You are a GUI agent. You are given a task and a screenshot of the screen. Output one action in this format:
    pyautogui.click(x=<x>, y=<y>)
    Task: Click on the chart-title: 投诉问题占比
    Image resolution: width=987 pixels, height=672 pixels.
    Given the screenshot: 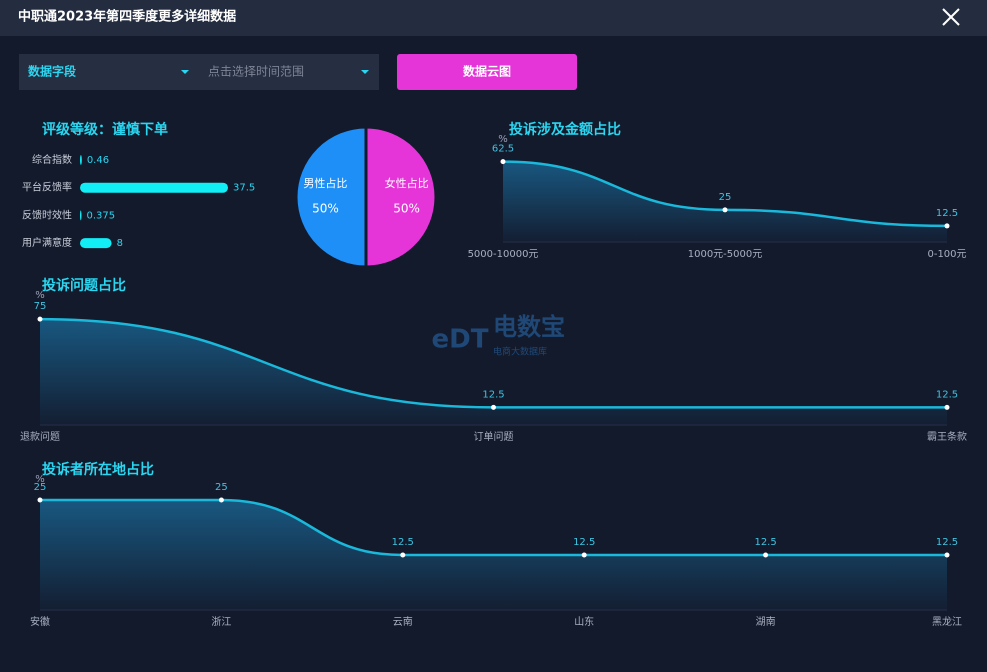 What is the action you would take?
    pyautogui.click(x=84, y=285)
    